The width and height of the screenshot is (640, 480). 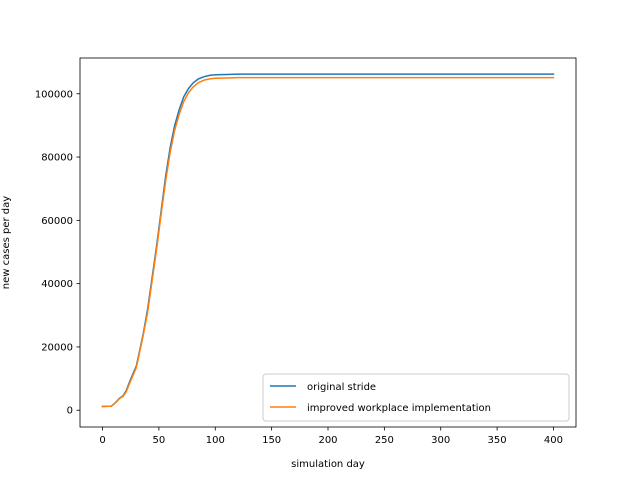 What do you see at coordinates (57, 347) in the screenshot?
I see `y-tick-label: 20000` at bounding box center [57, 347].